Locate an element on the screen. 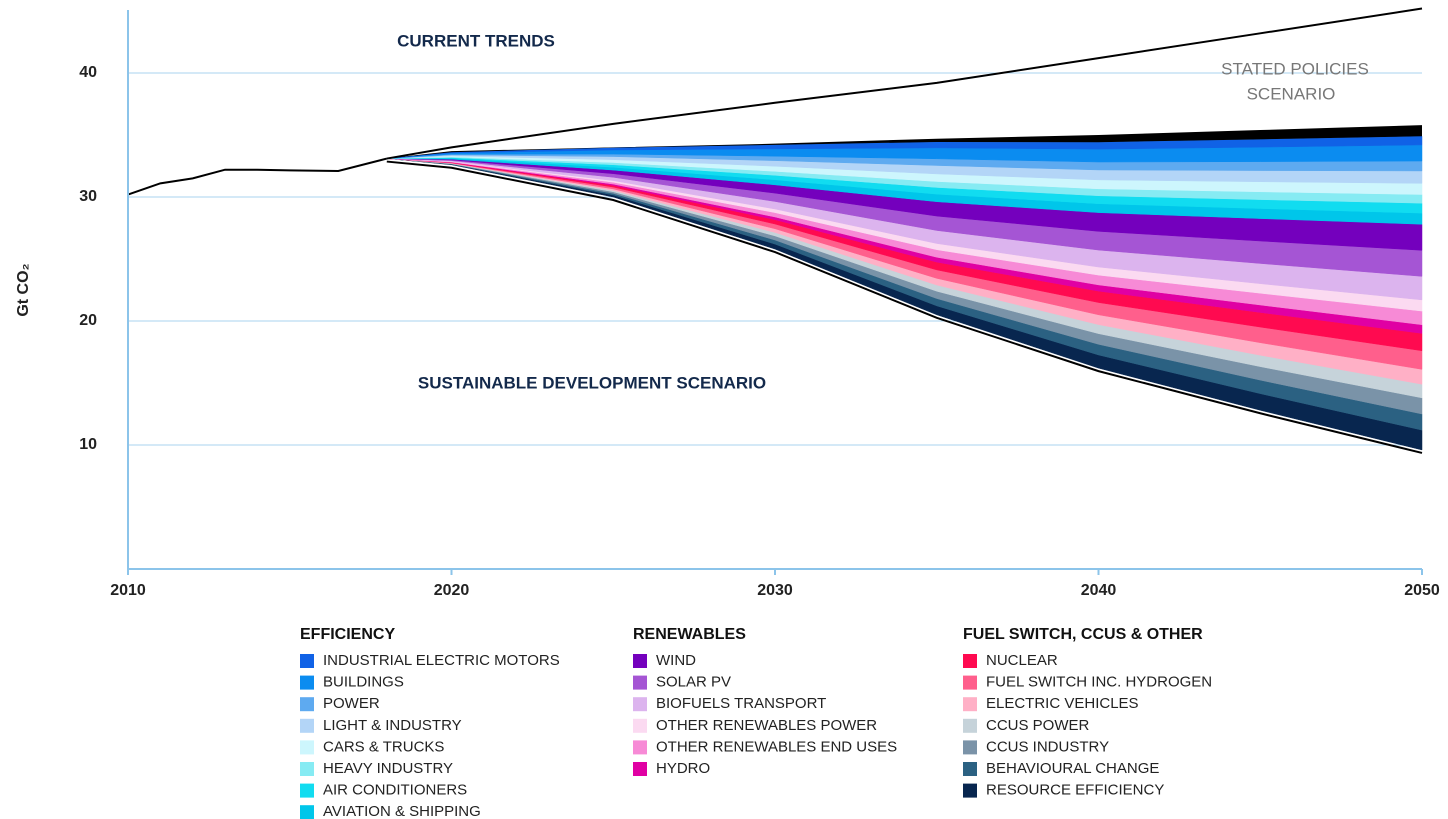 The height and width of the screenshot is (819, 1448). current-trends-line is located at coordinates (904, 83).